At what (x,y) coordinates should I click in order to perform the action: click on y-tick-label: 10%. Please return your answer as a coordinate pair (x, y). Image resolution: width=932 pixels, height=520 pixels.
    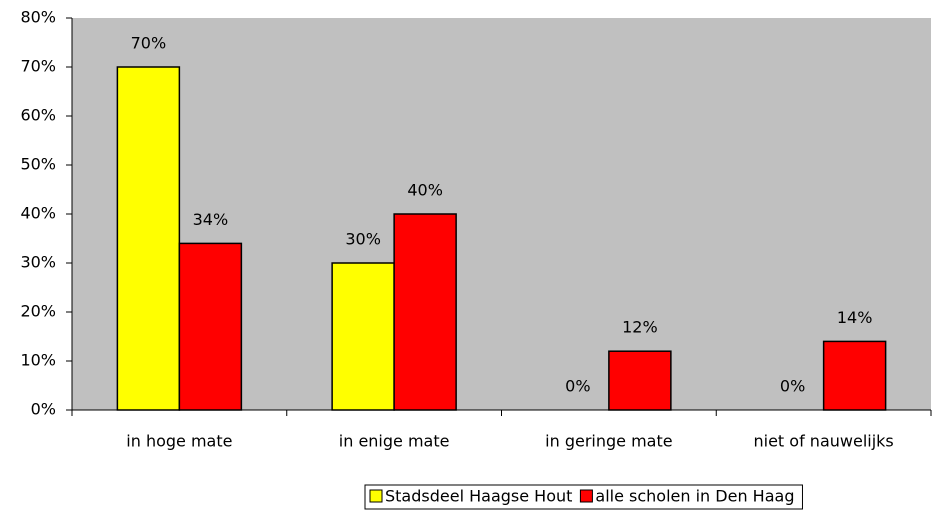
    Looking at the image, I should click on (38, 360).